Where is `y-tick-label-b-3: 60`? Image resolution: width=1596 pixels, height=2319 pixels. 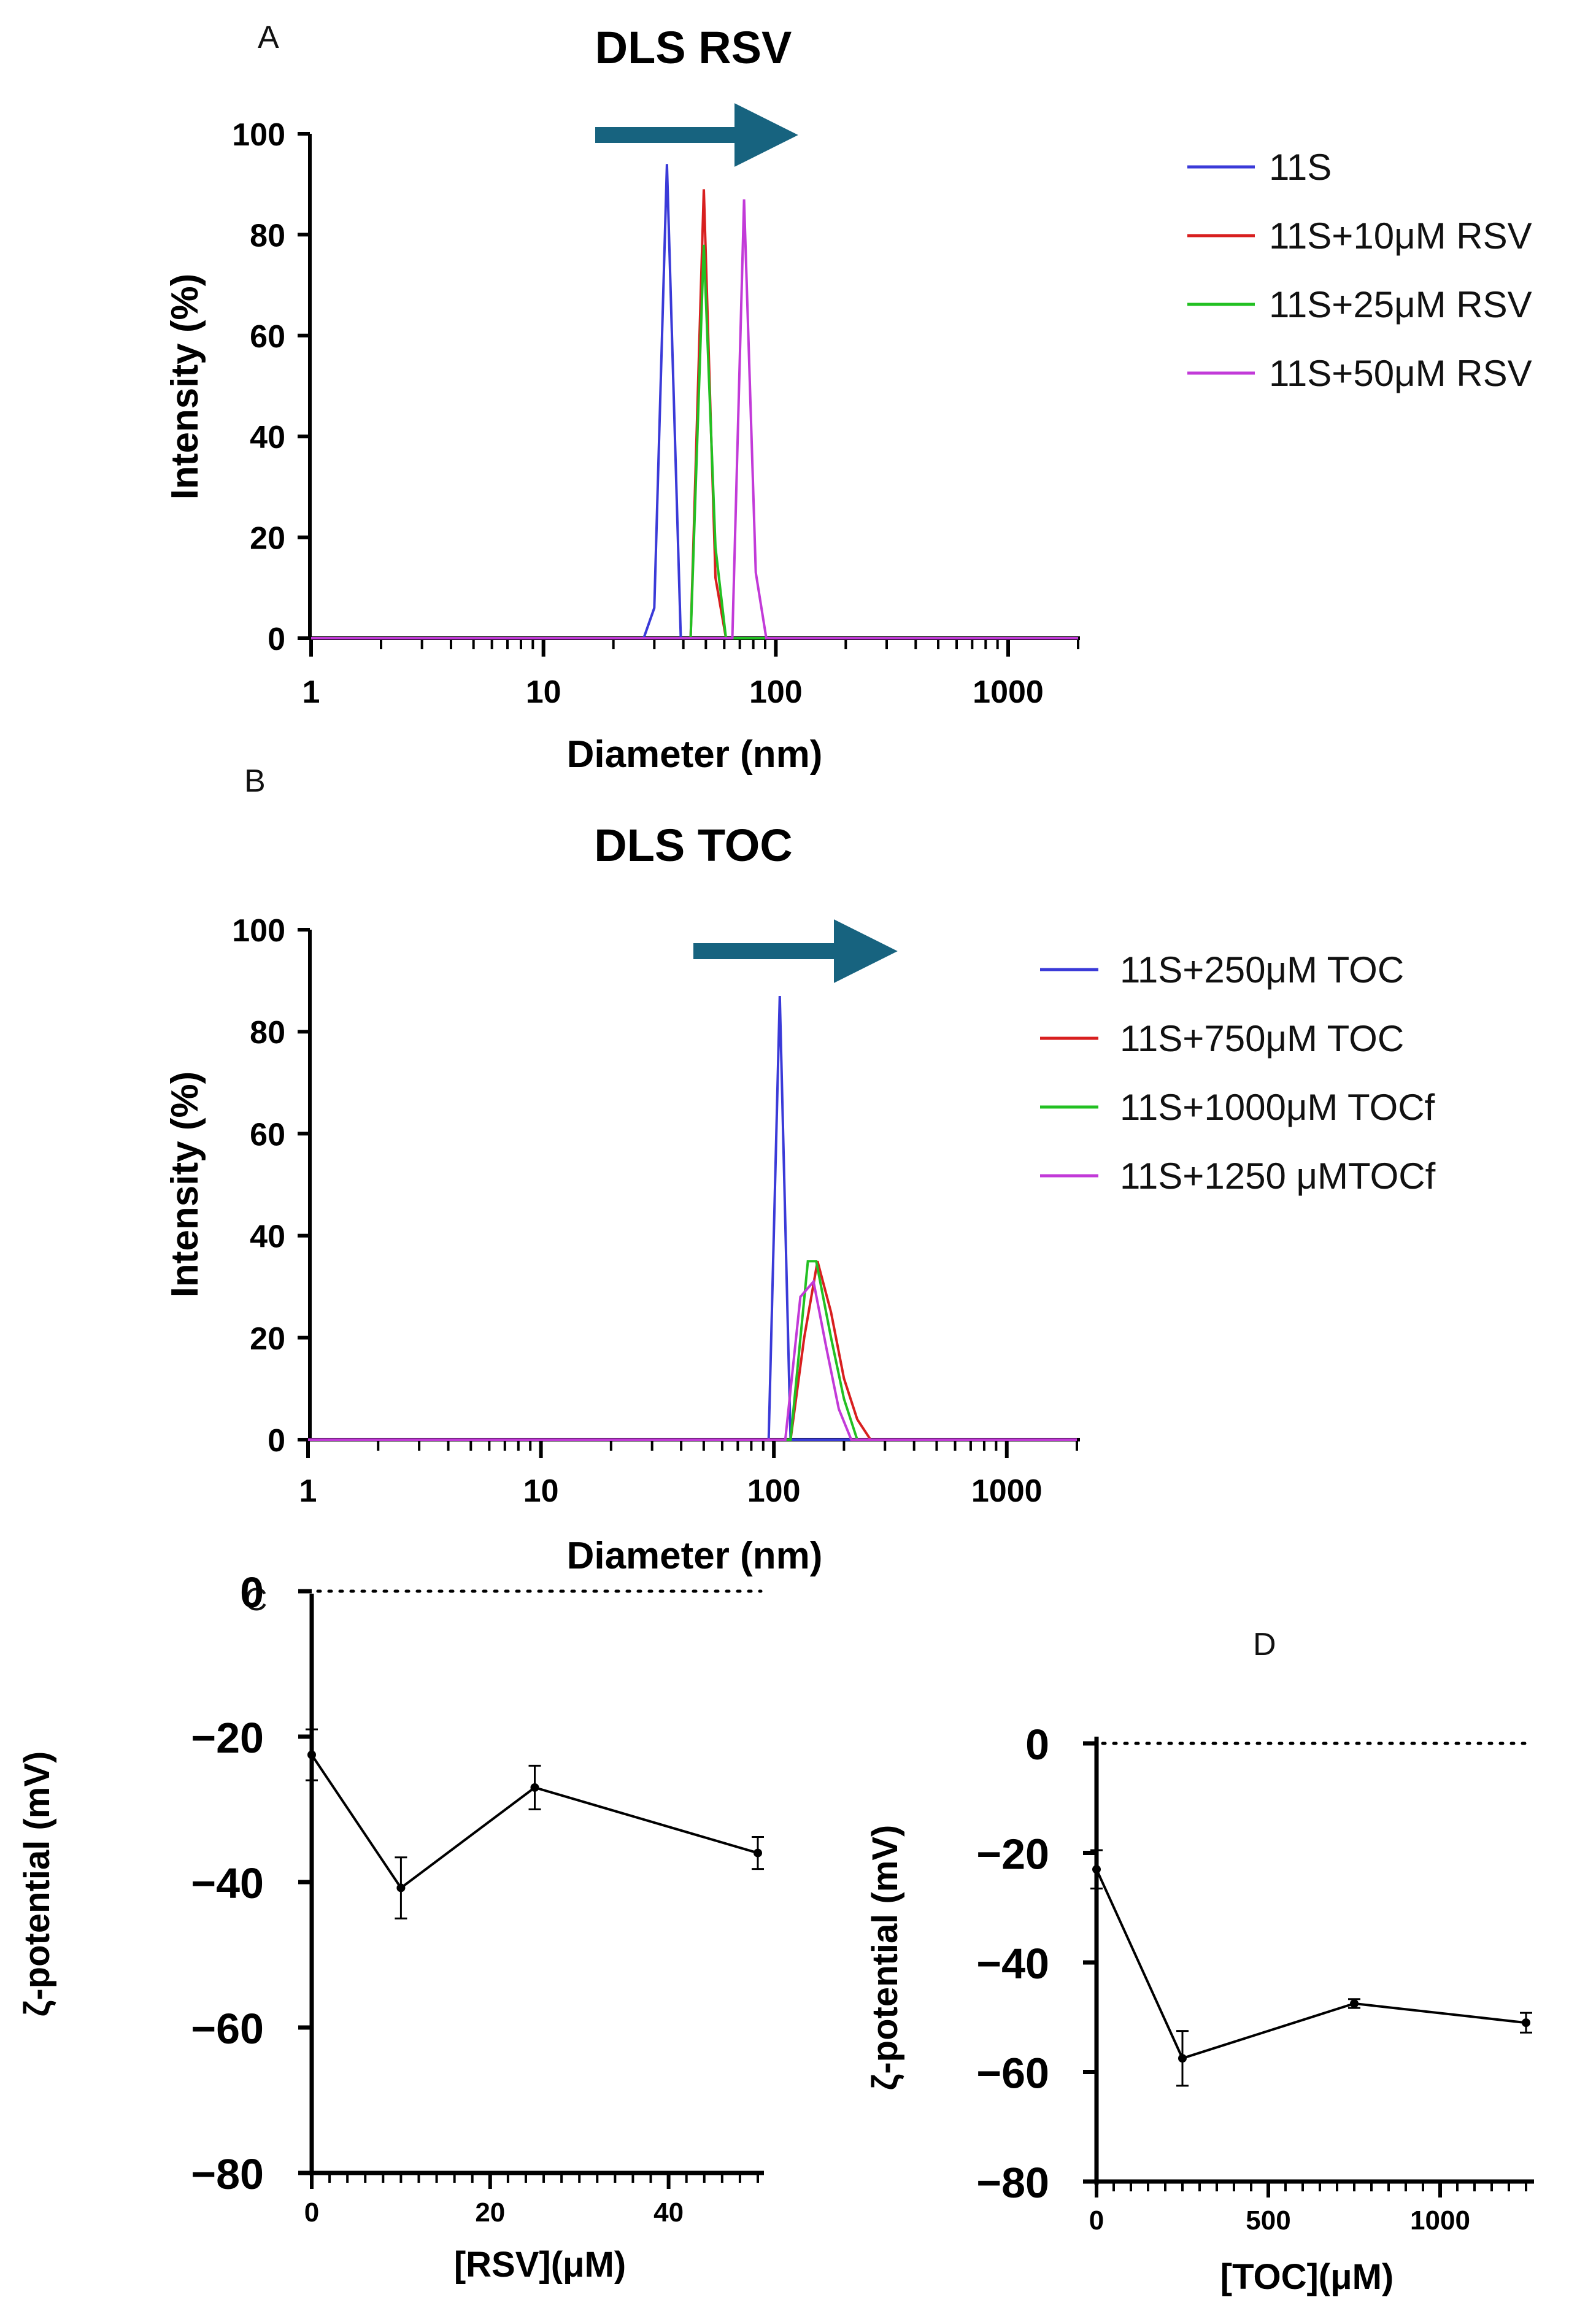 y-tick-label-b-3: 60 is located at coordinates (267, 1135).